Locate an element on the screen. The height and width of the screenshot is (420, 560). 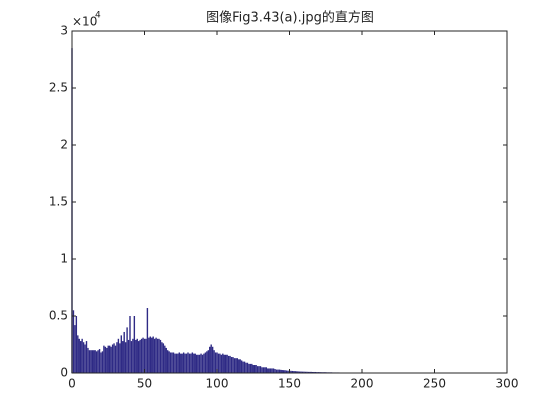
chart-title: 图像Fig3.43(a).jpg的直方图 is located at coordinates (290, 18).